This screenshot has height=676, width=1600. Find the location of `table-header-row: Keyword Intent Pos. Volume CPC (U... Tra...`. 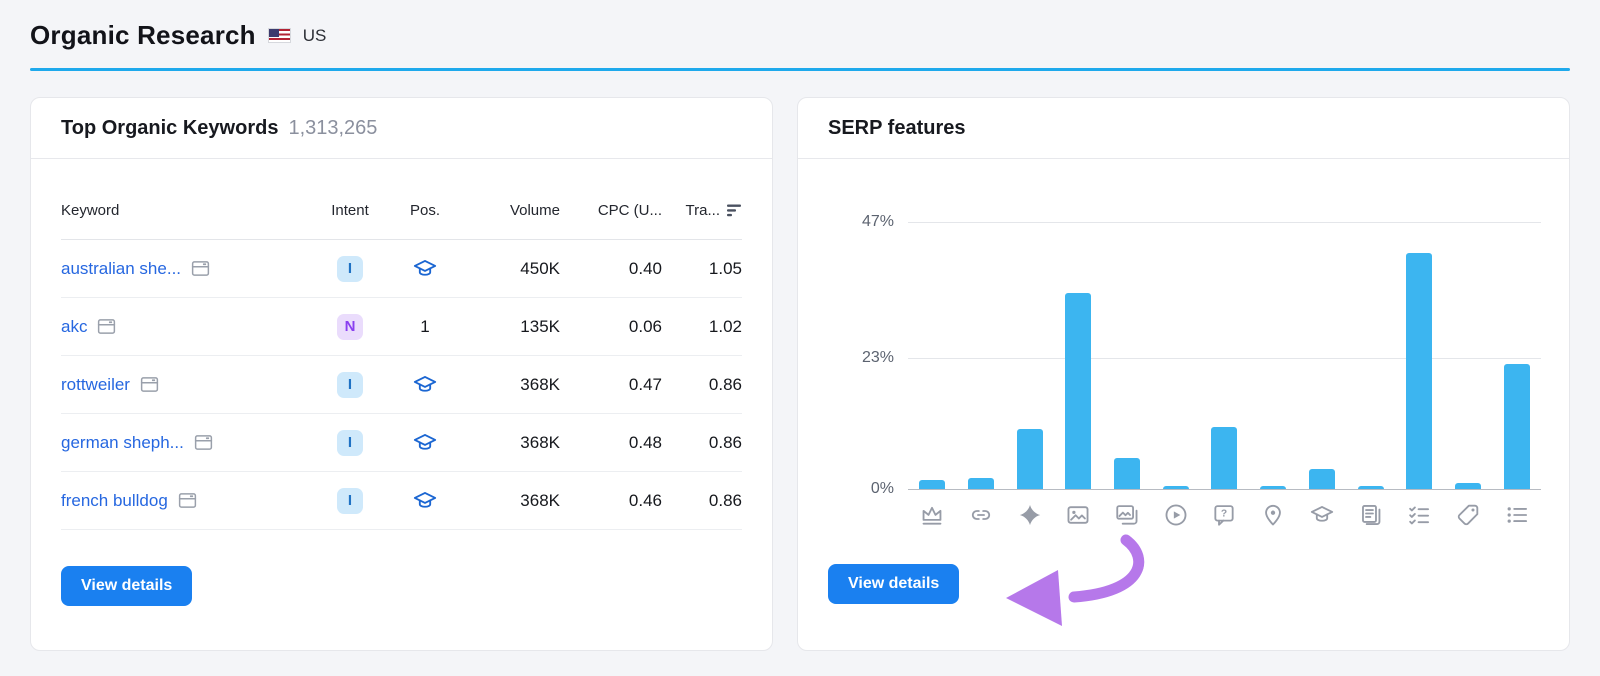

table-header-row: Keyword Intent Pos. Volume CPC (U... Tra... is located at coordinates (401, 199).